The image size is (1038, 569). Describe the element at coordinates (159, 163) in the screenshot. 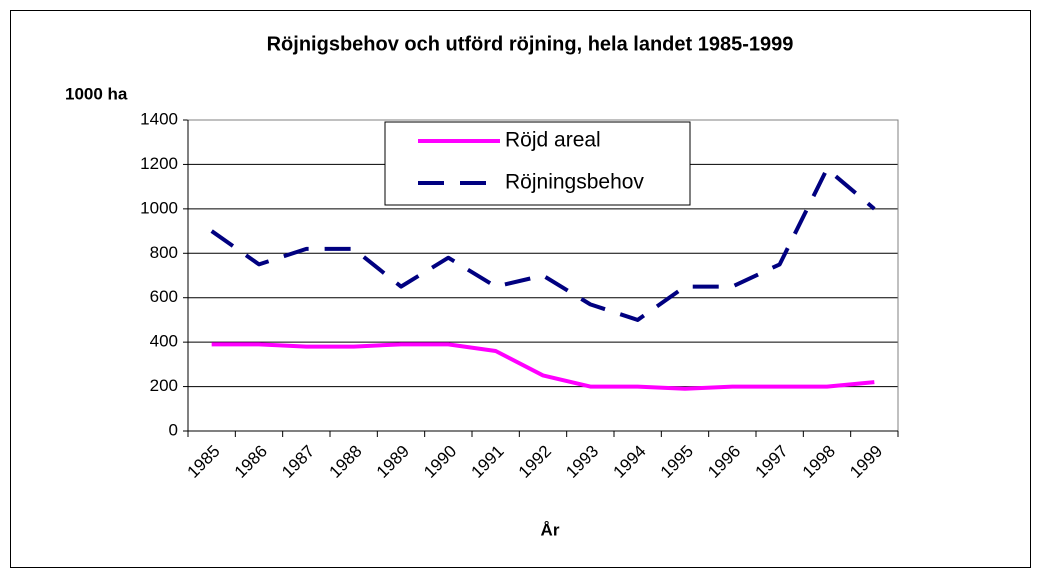

I see `y-tick-label: 1200` at that location.